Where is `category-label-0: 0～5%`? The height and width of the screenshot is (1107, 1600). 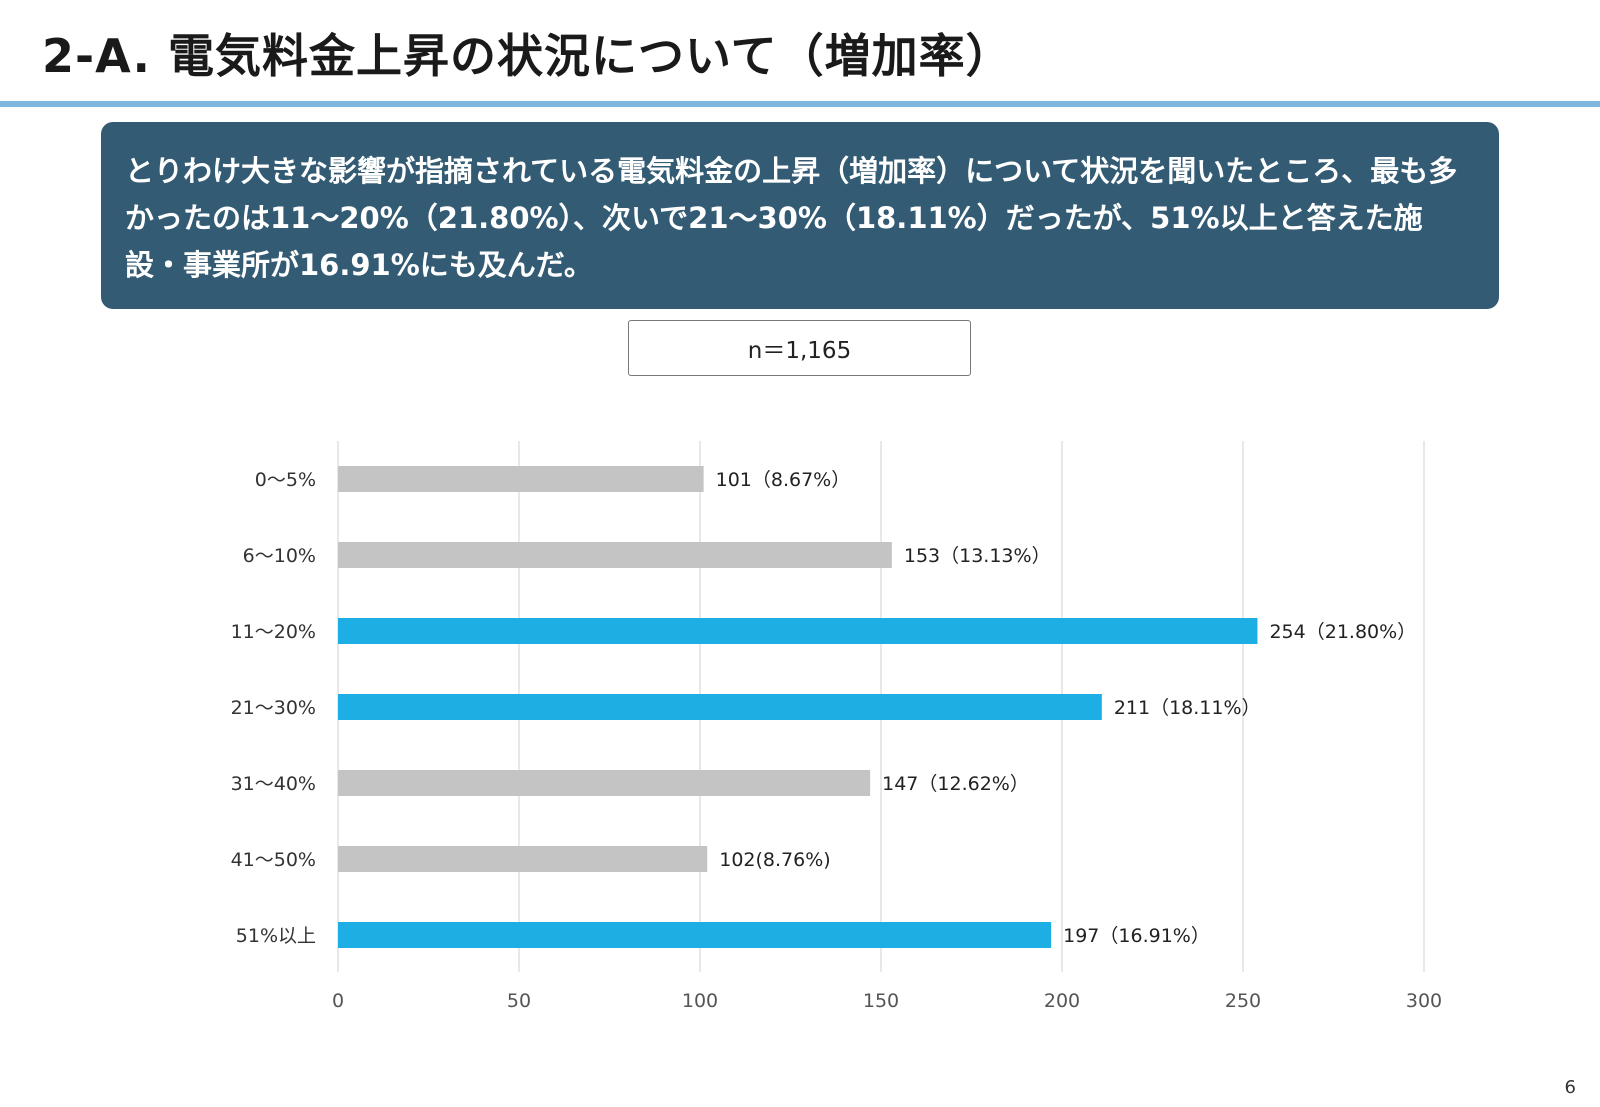
category-label-0: 0～5% is located at coordinates (285, 480).